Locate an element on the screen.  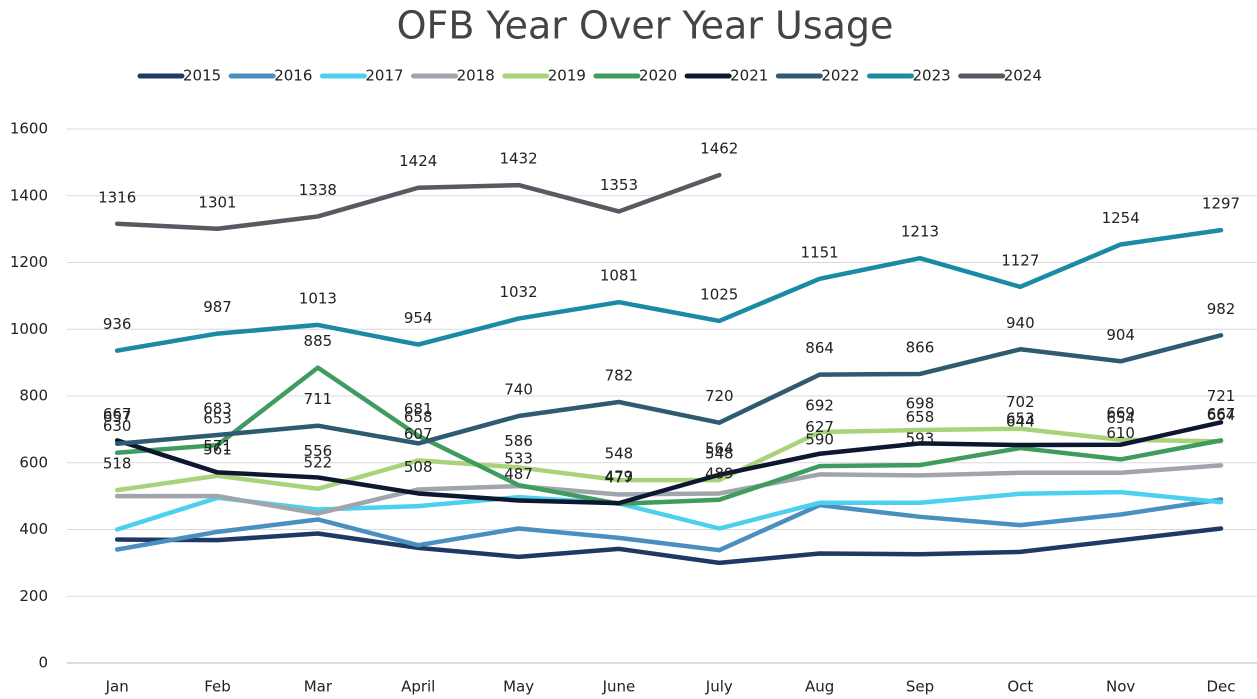
data-label: 683 is located at coordinates (217, 409).